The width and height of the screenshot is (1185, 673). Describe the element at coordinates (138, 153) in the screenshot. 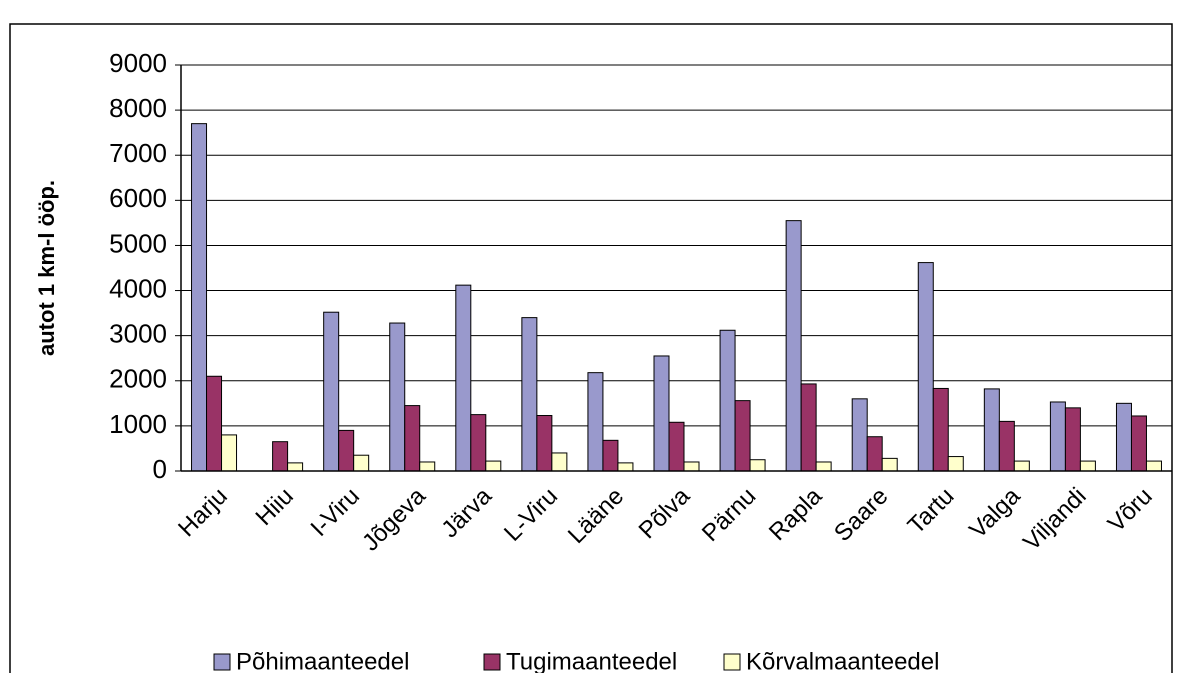

I see `y-tick-label: 7000` at that location.